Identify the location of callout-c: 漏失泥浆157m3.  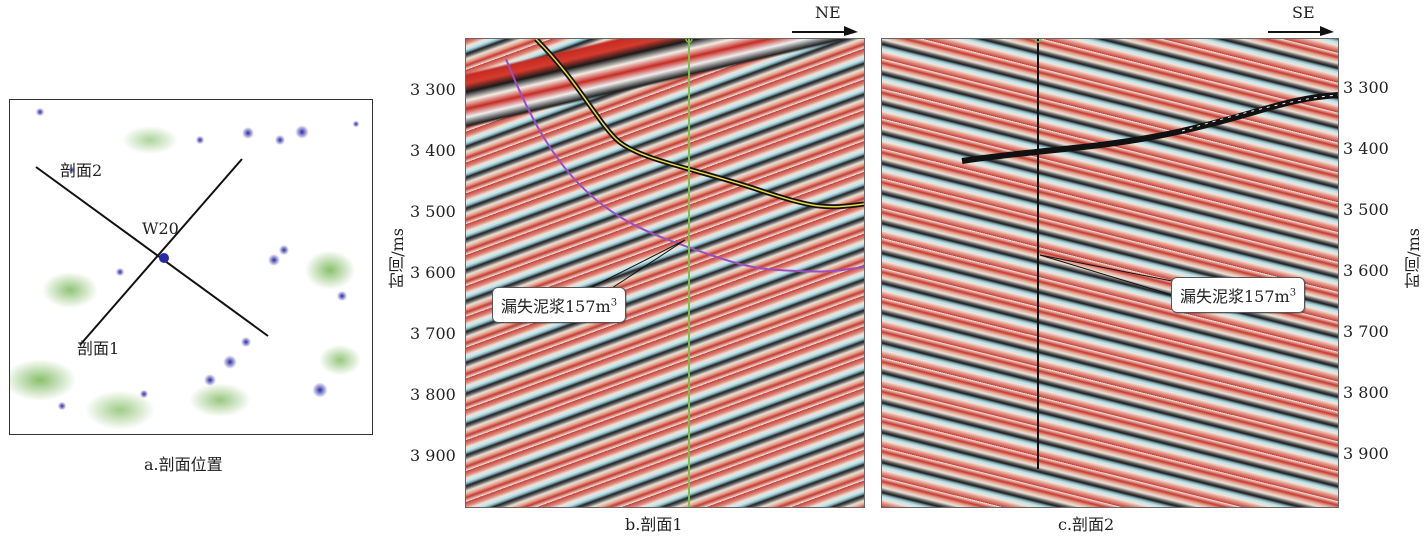
(1238, 295).